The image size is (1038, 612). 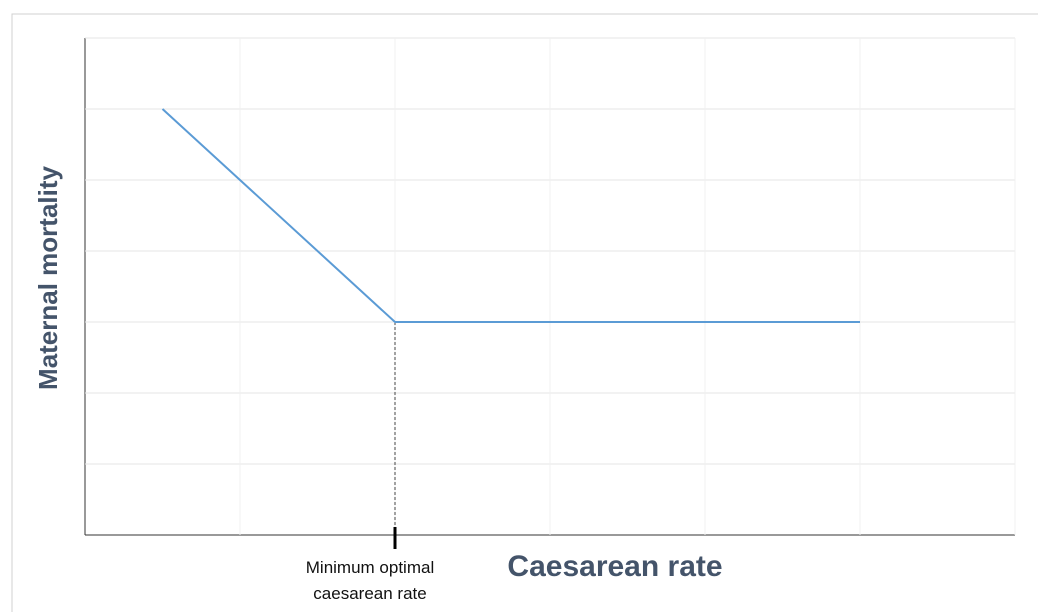 I want to click on annotation: Minimum optimal caesarean rate, so click(x=370, y=580).